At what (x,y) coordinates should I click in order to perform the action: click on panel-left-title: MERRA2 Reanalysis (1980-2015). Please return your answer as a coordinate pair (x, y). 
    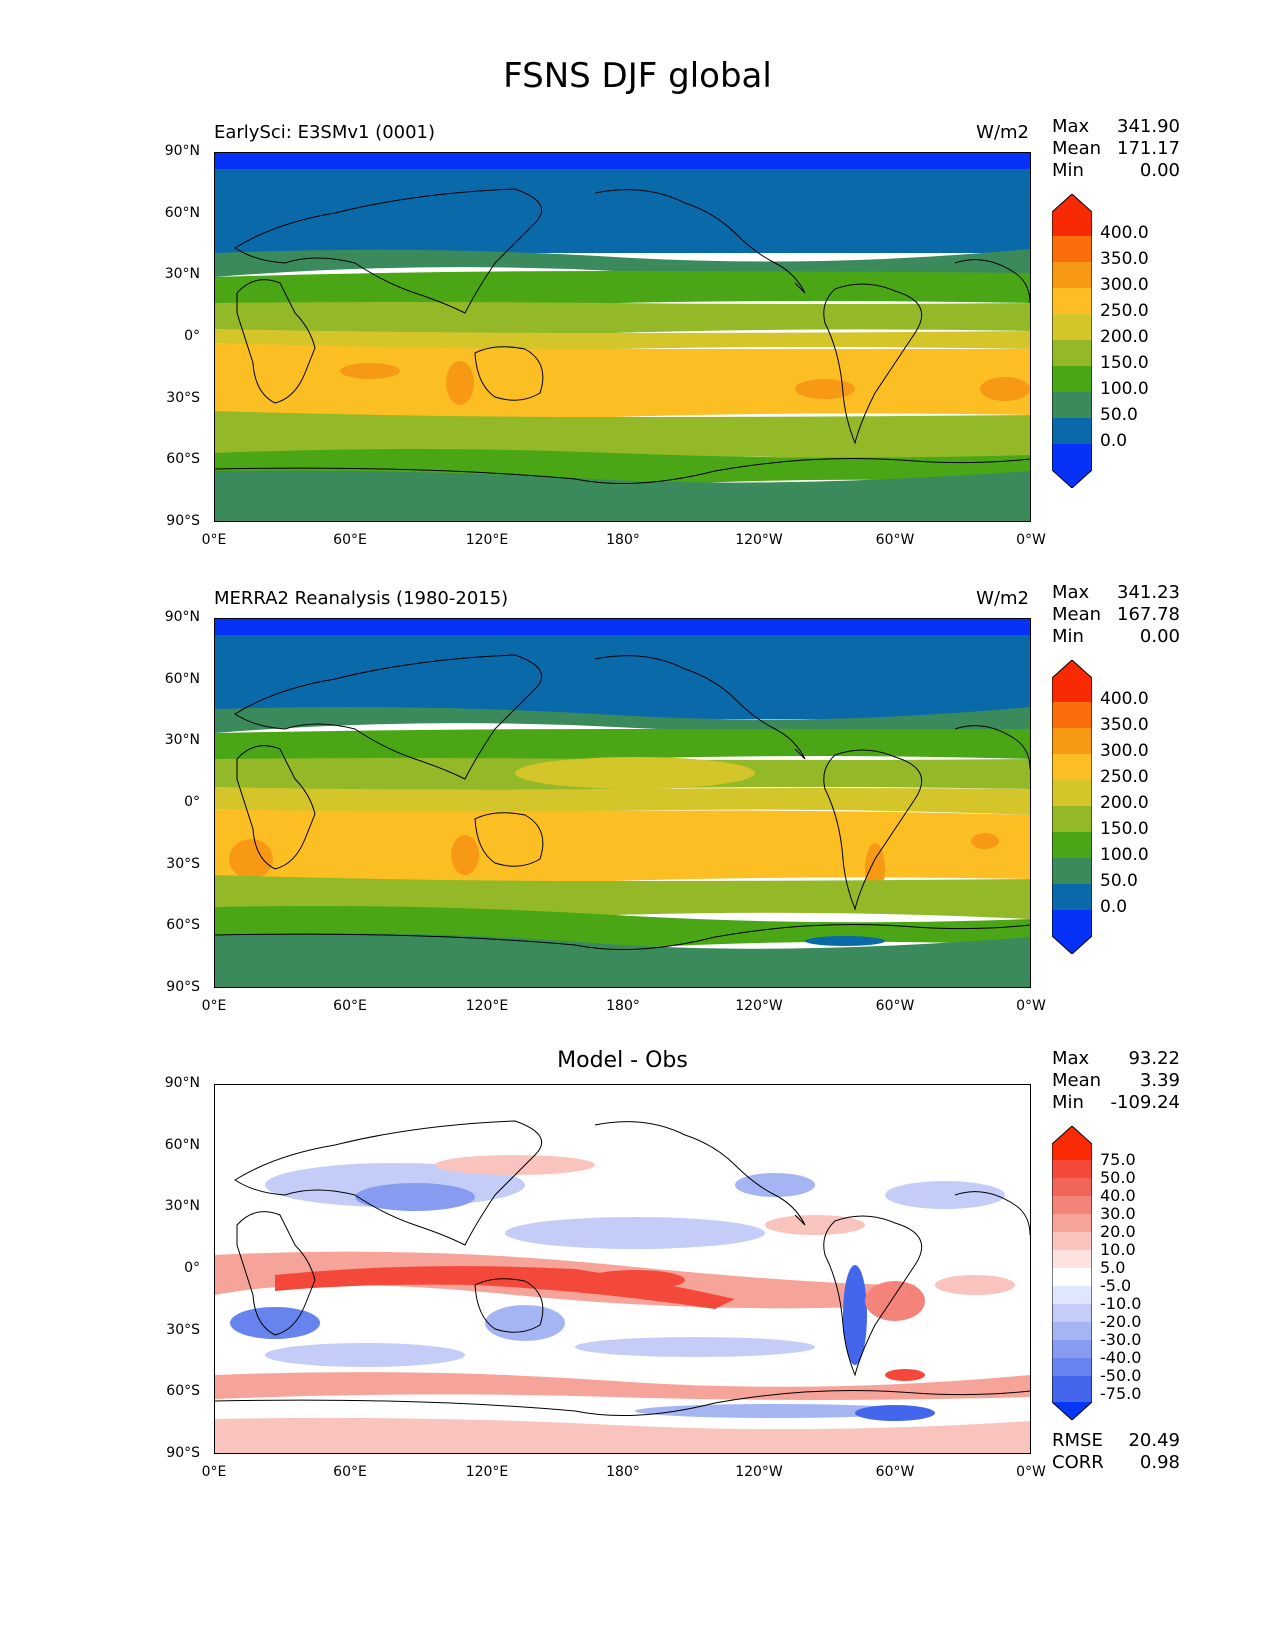
    Looking at the image, I should click on (361, 598).